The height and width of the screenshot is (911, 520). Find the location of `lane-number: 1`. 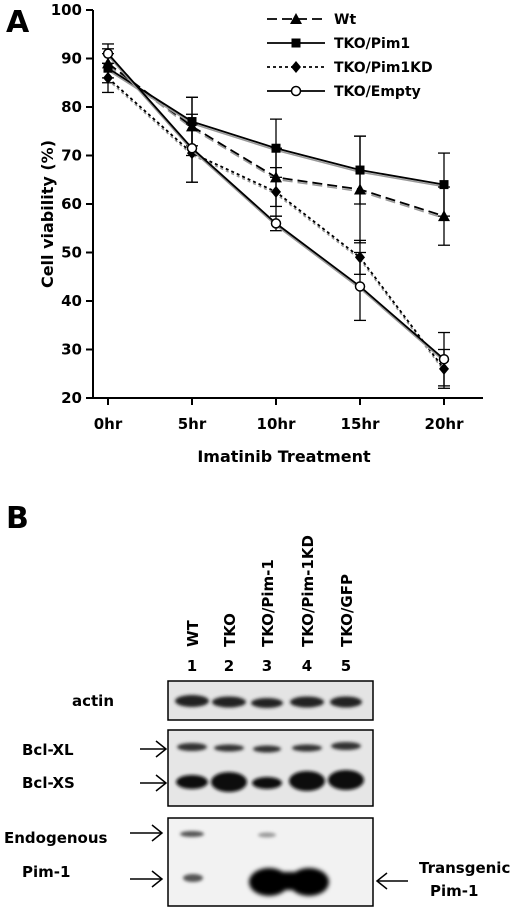

lane-number: 1 is located at coordinates (192, 666).